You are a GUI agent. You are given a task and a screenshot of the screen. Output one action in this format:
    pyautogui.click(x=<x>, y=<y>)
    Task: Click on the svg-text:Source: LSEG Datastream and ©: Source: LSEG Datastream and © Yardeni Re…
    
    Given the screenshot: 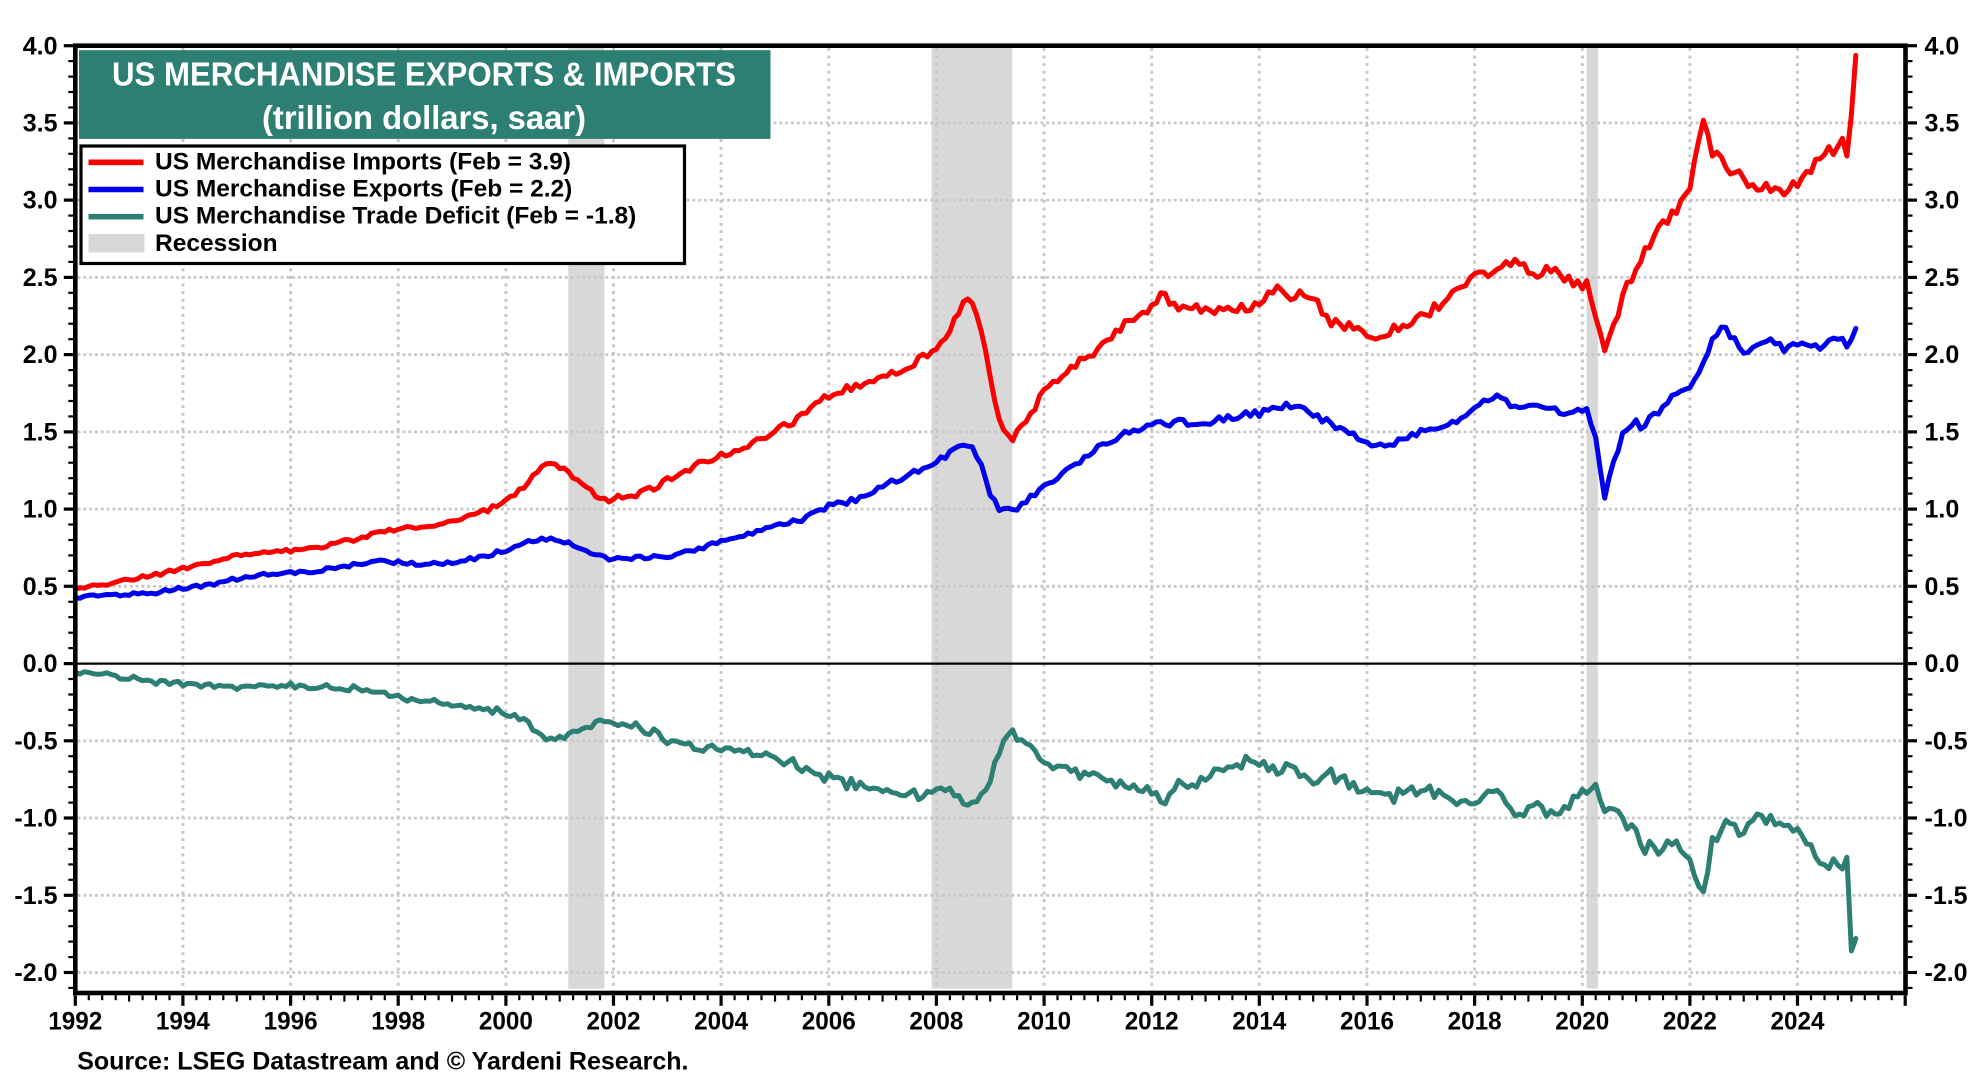 What is the action you would take?
    pyautogui.click(x=382, y=1061)
    